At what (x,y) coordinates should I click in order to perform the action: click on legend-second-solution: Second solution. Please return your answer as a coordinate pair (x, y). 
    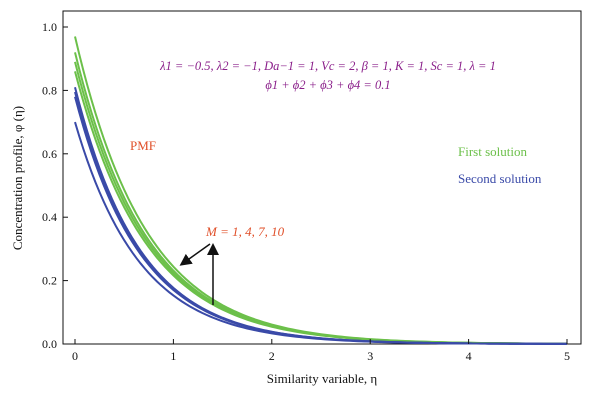
    Looking at the image, I should click on (500, 178).